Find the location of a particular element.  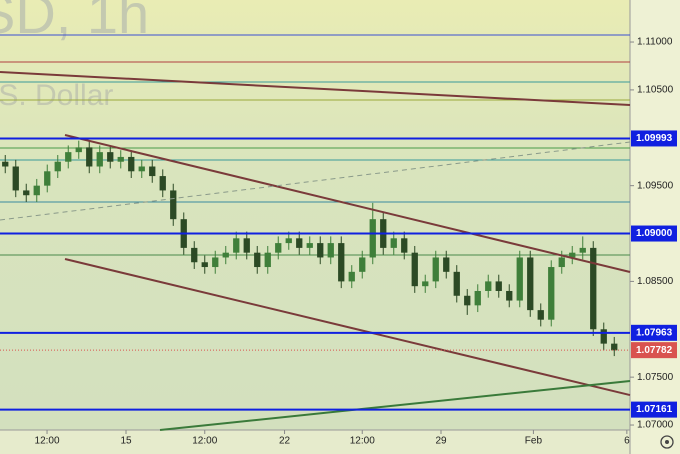

level-label: 1.07161 is located at coordinates (654, 409).